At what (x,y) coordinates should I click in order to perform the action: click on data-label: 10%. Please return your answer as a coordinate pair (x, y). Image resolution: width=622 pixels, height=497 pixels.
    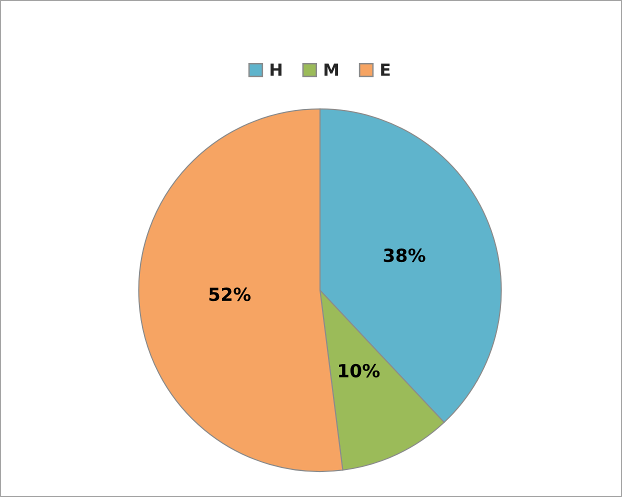
    Looking at the image, I should click on (359, 371).